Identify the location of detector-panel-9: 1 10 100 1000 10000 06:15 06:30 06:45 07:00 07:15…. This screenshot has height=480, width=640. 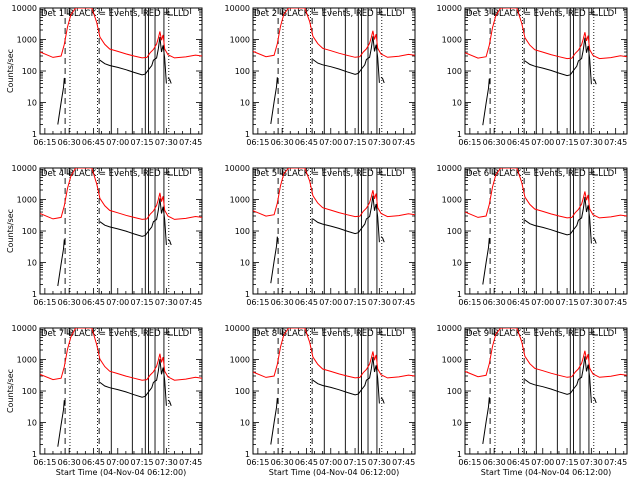
(532, 400).